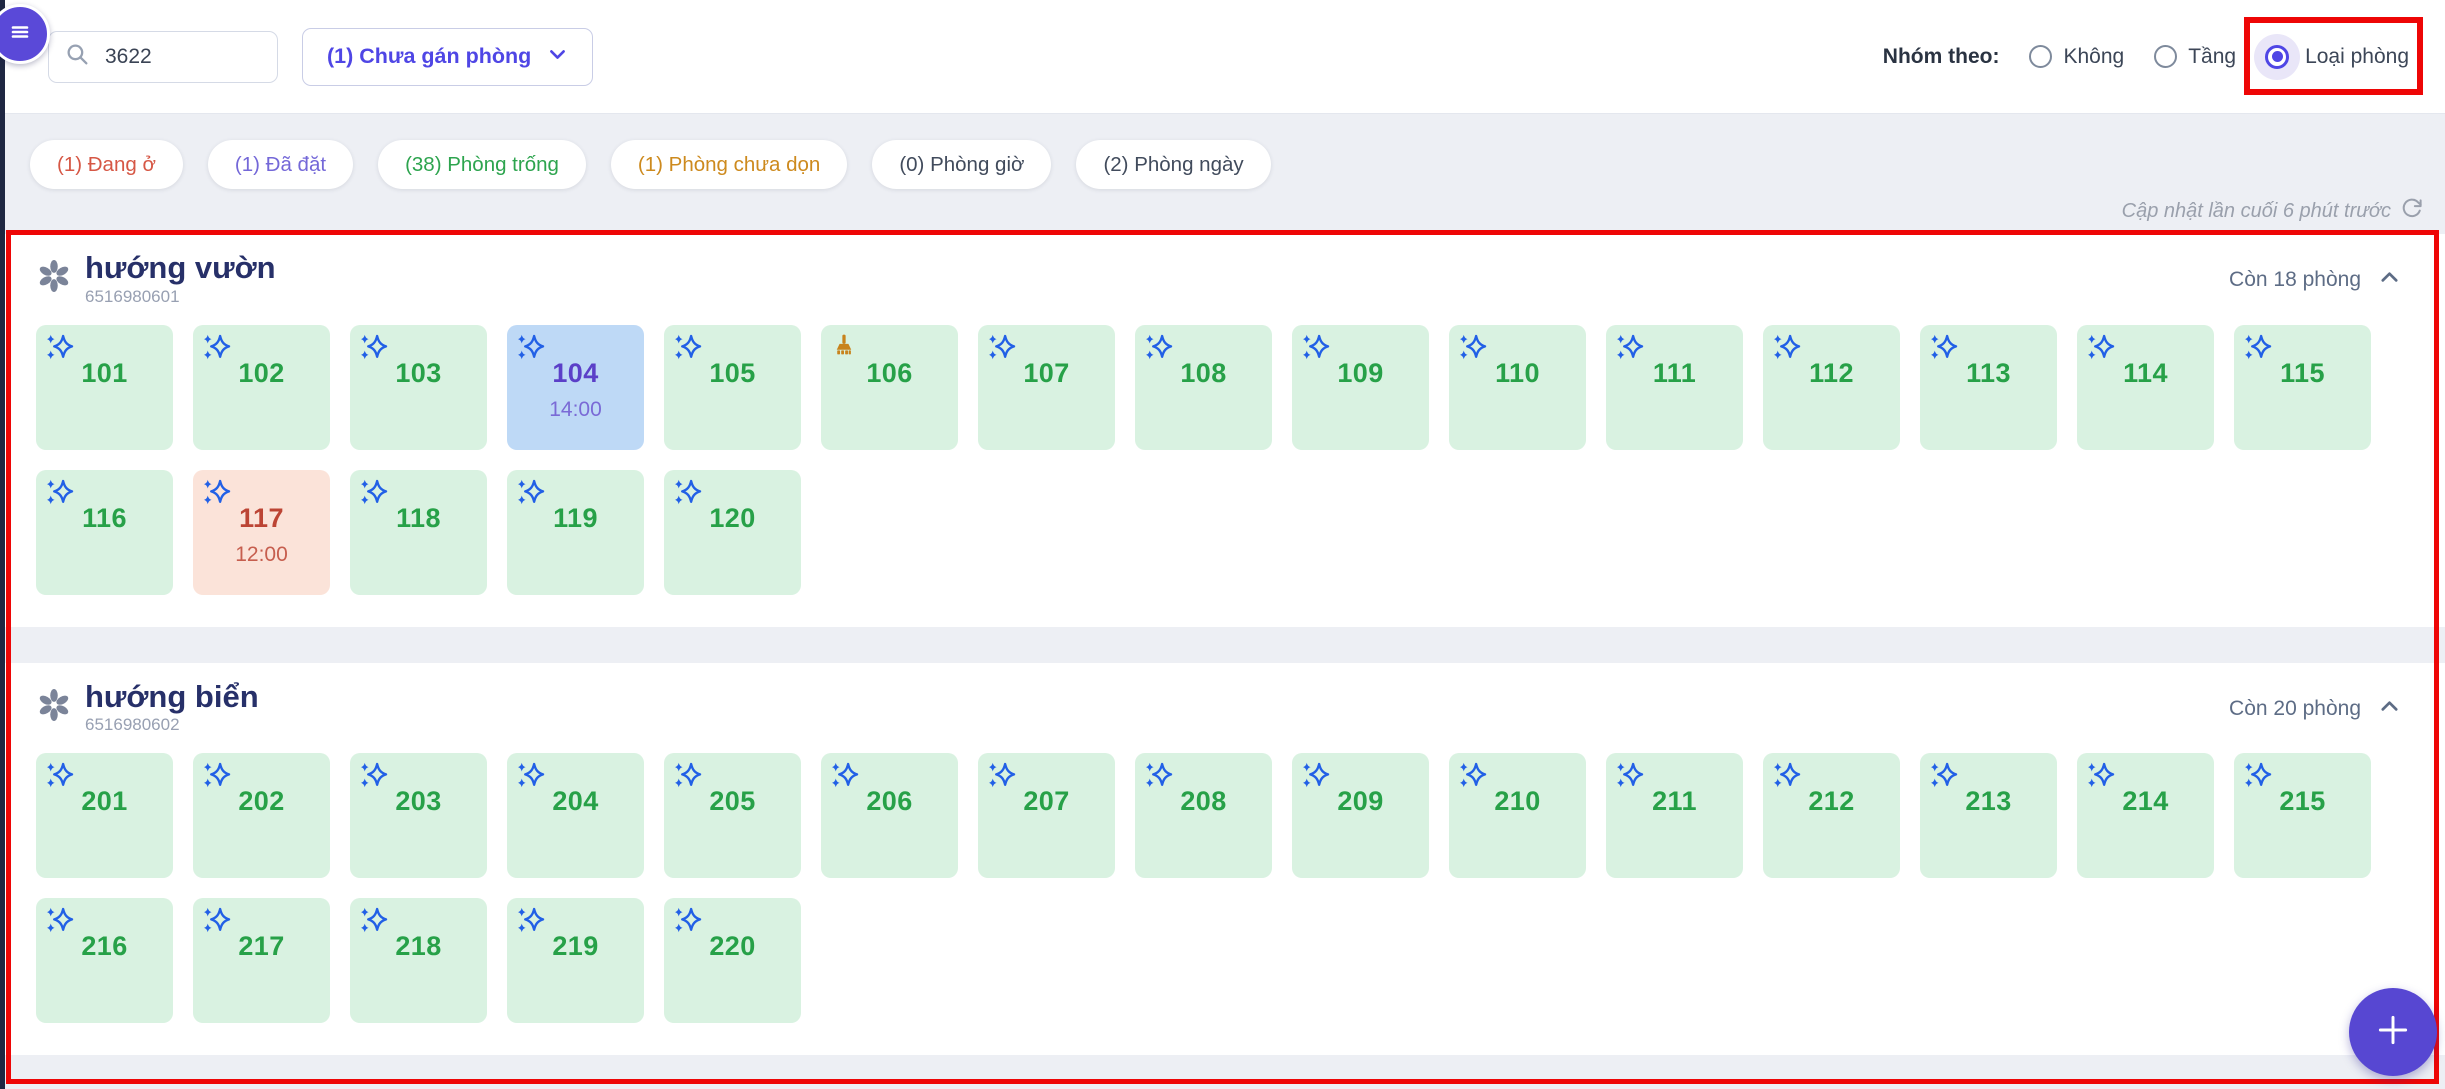 The width and height of the screenshot is (2445, 1089). What do you see at coordinates (418, 816) in the screenshot?
I see `room-tile: 203` at bounding box center [418, 816].